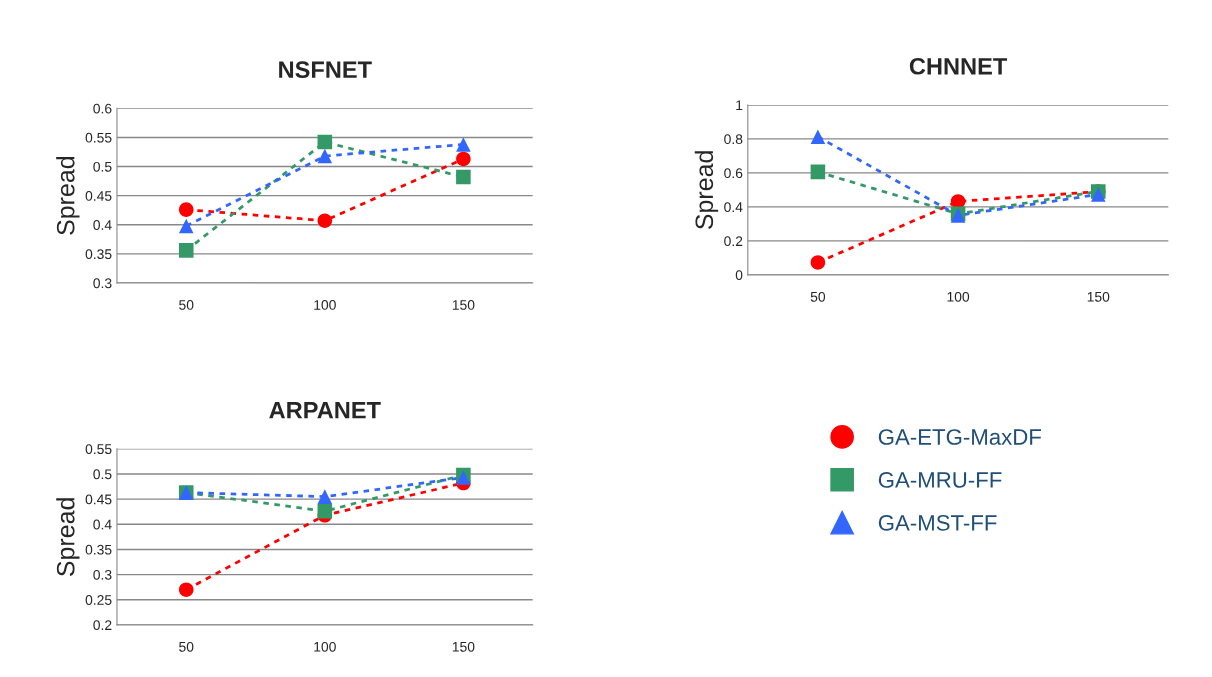 The width and height of the screenshot is (1212, 677). Describe the element at coordinates (937, 523) in the screenshot. I see `legend-label: GA-MST-FF` at that location.